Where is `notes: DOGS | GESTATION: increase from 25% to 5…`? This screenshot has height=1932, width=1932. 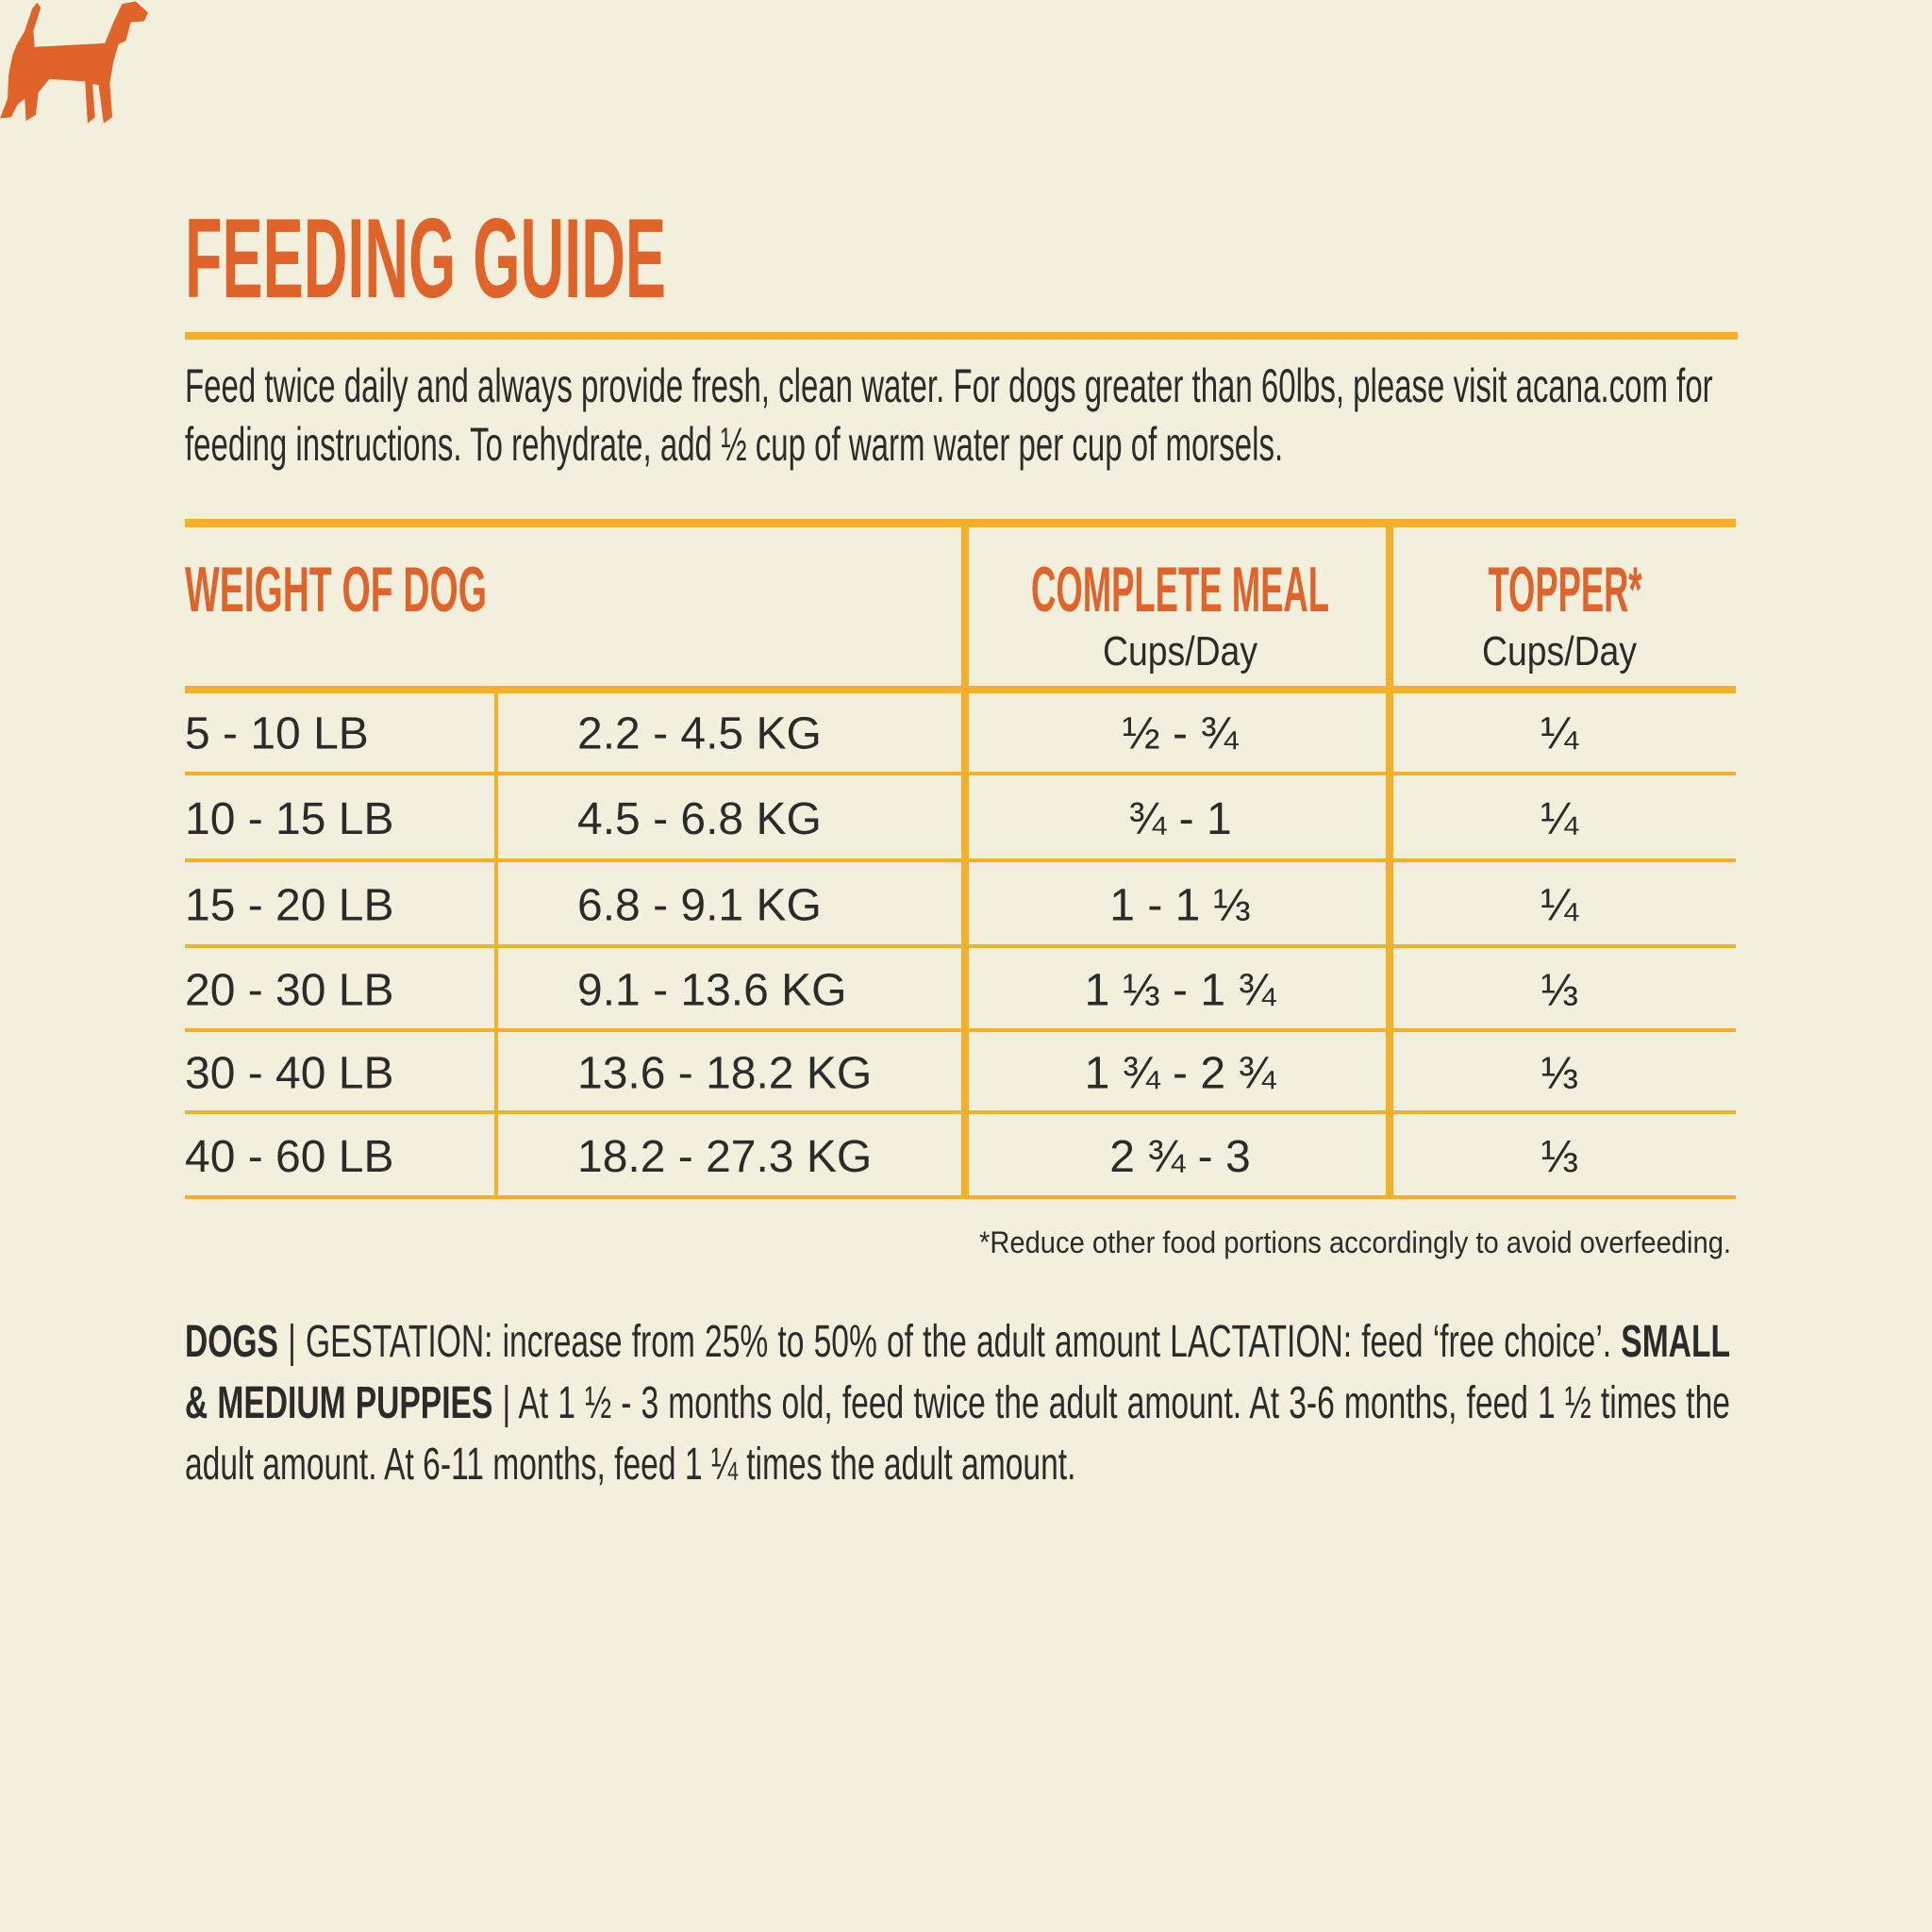
notes: DOGS | GESTATION: increase from 25% to 5… is located at coordinates (958, 1403).